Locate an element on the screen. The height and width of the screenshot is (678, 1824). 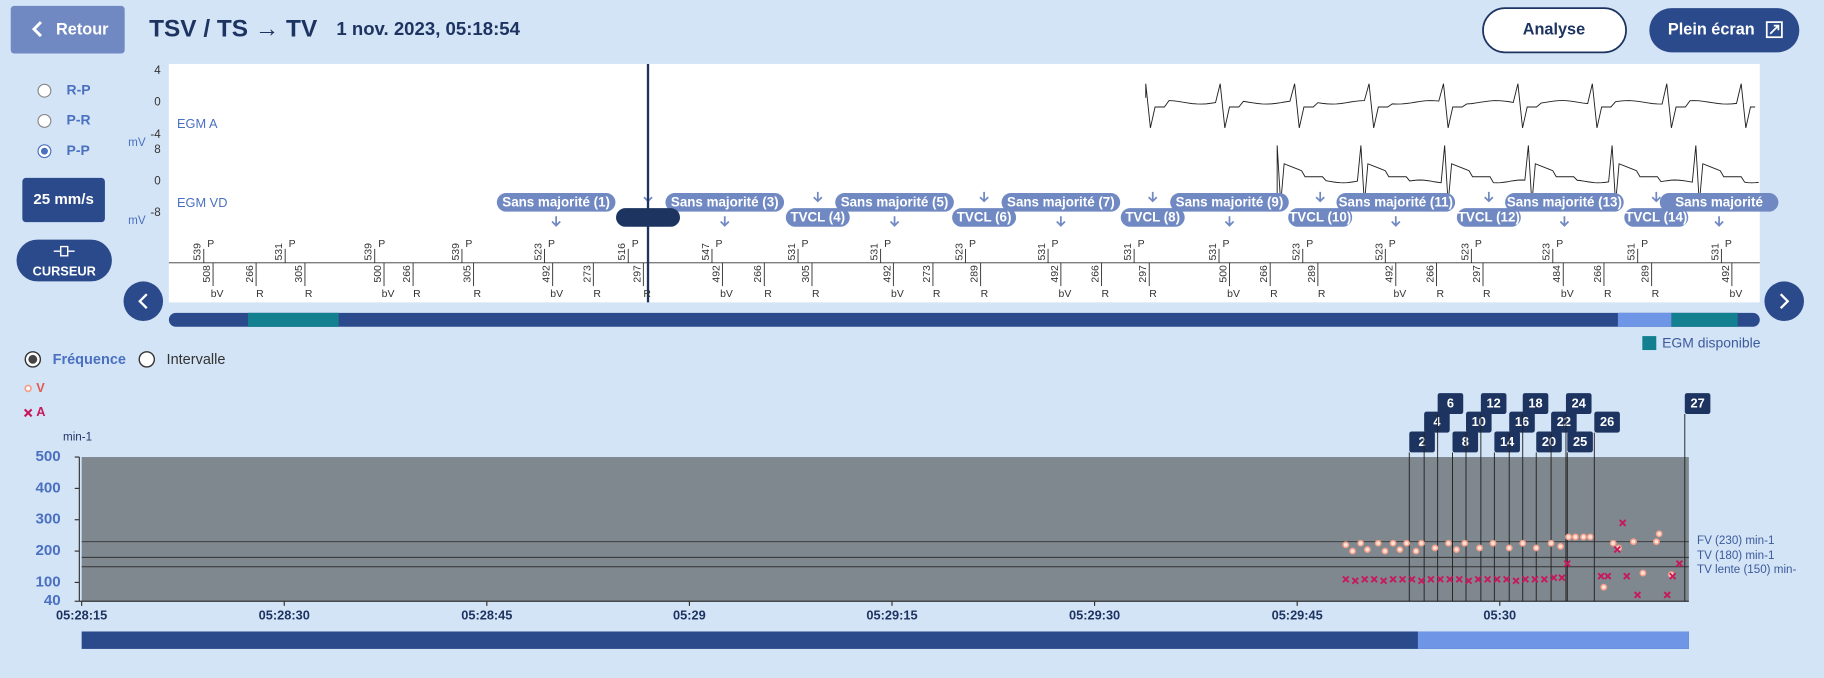
event-number: 12 is located at coordinates (1494, 403).